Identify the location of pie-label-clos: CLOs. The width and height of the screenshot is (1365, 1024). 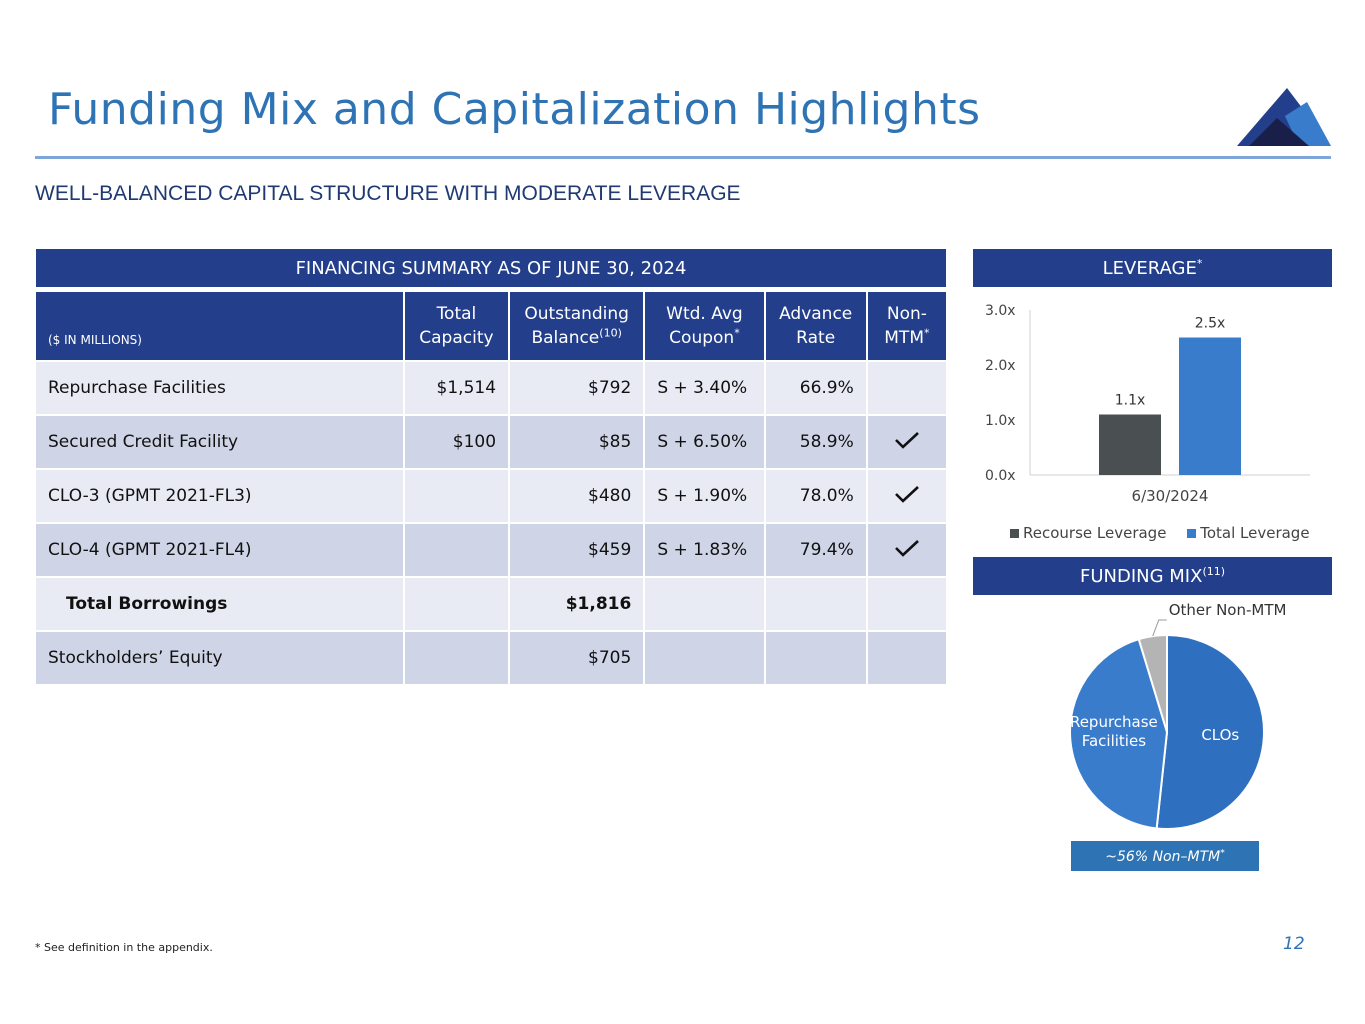
(1220, 735).